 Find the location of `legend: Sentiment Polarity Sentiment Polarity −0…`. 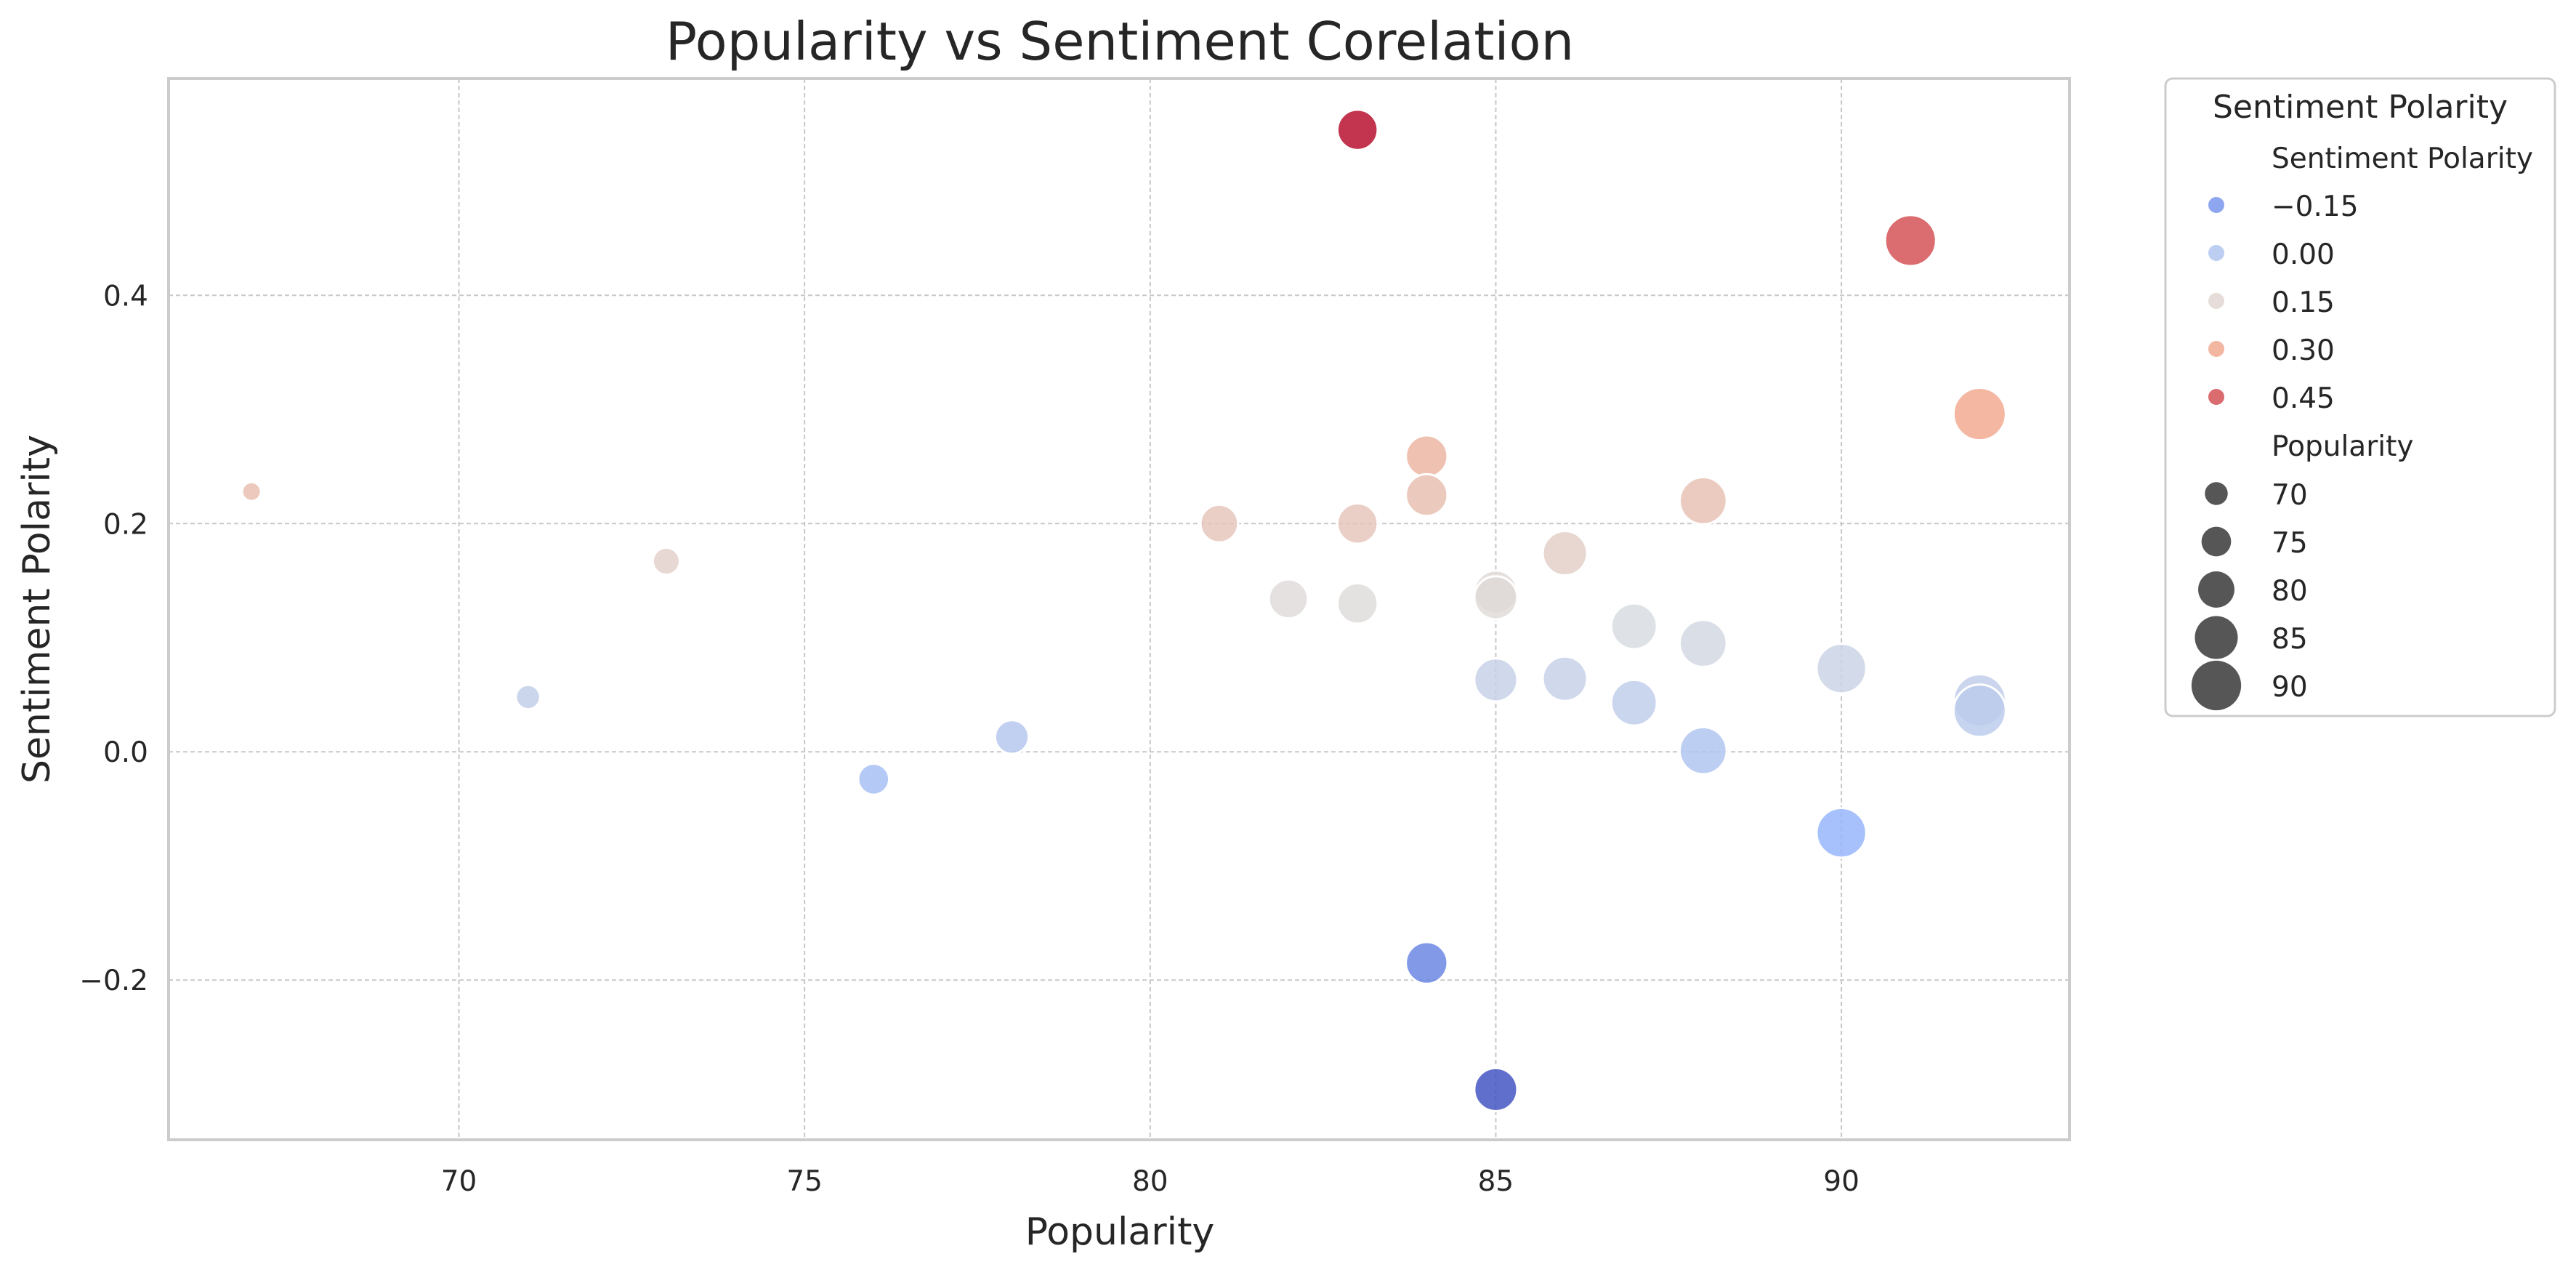

legend: Sentiment Polarity Sentiment Polarity −0… is located at coordinates (2360, 397).